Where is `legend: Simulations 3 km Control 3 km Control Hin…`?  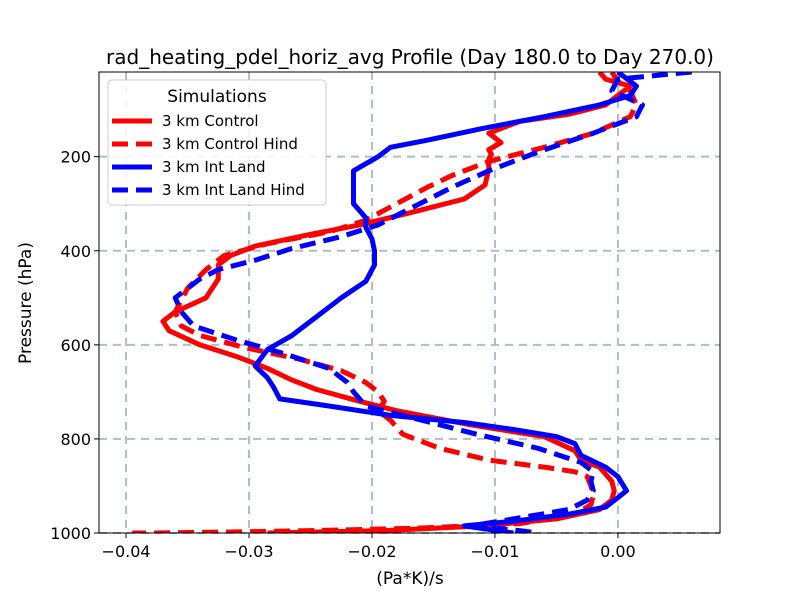
legend: Simulations 3 km Control 3 km Control Hin… is located at coordinates (217, 142).